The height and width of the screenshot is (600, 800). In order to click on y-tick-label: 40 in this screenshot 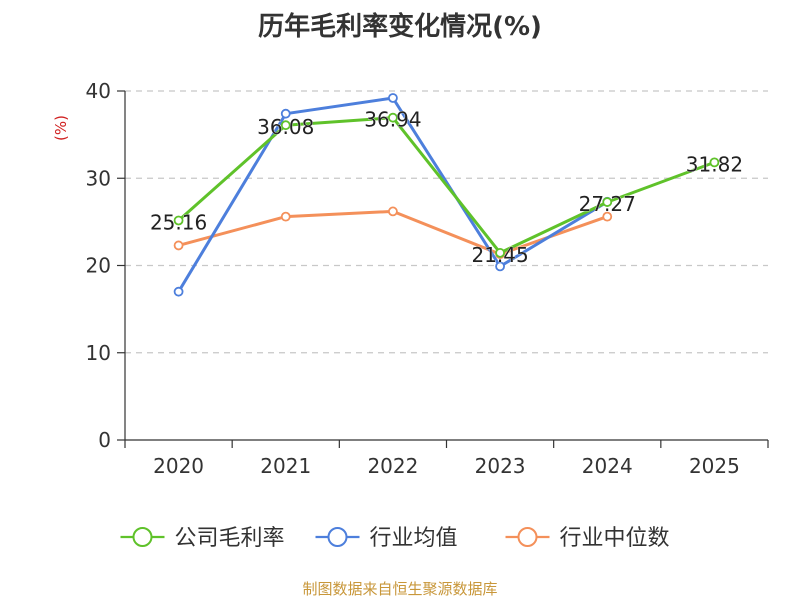, I will do `click(98, 91)`.